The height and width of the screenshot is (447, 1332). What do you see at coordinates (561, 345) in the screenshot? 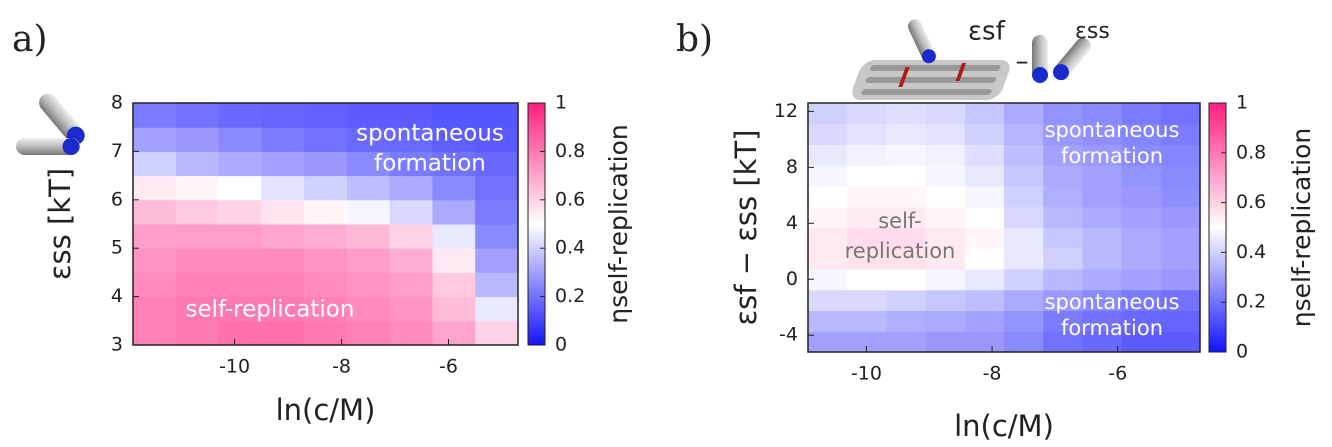
I see `colorbar-tick-label: 0` at bounding box center [561, 345].